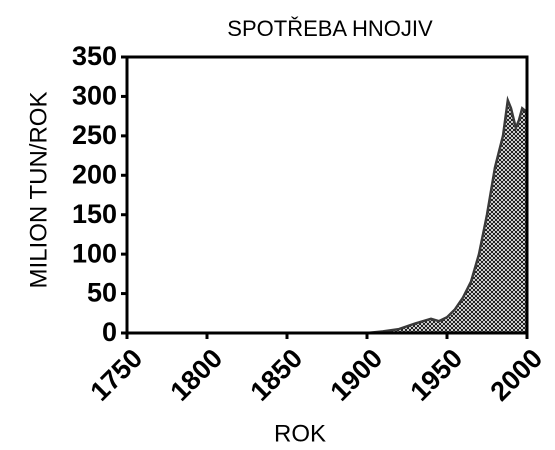 The height and width of the screenshot is (450, 555). Describe the element at coordinates (300, 433) in the screenshot. I see `x-axis-label: ROK` at that location.